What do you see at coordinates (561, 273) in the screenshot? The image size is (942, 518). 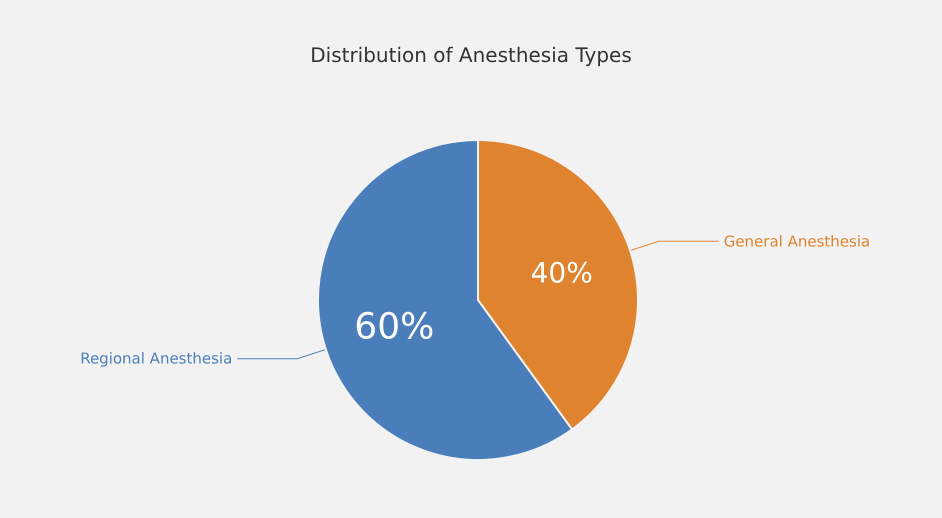 I see `data-label: 40%` at bounding box center [561, 273].